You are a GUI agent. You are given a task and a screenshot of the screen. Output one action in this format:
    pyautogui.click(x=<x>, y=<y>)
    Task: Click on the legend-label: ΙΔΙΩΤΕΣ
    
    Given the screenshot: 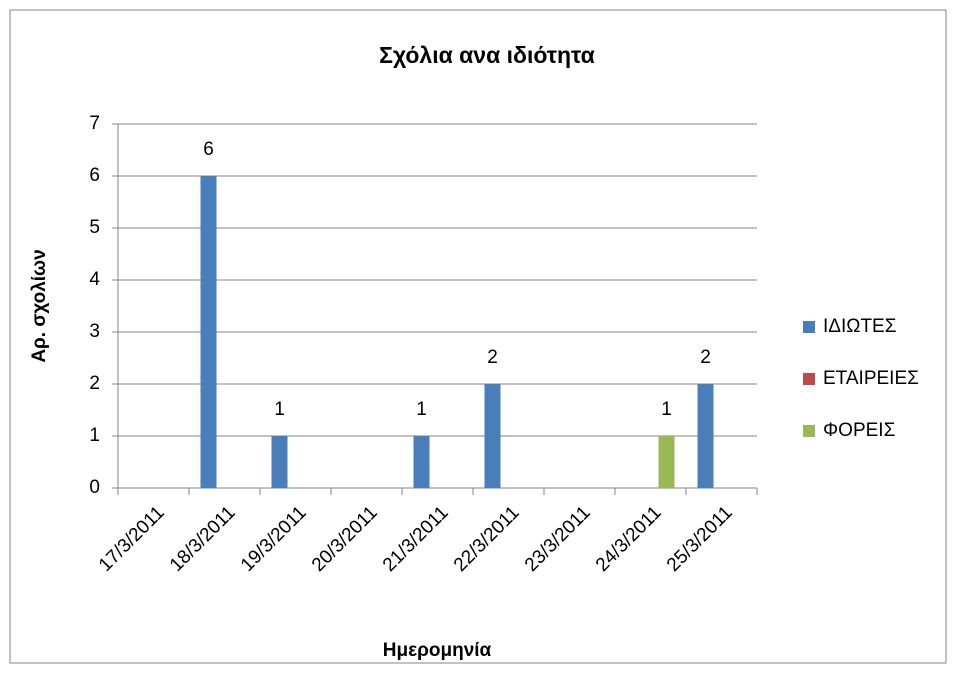 What is the action you would take?
    pyautogui.click(x=859, y=326)
    